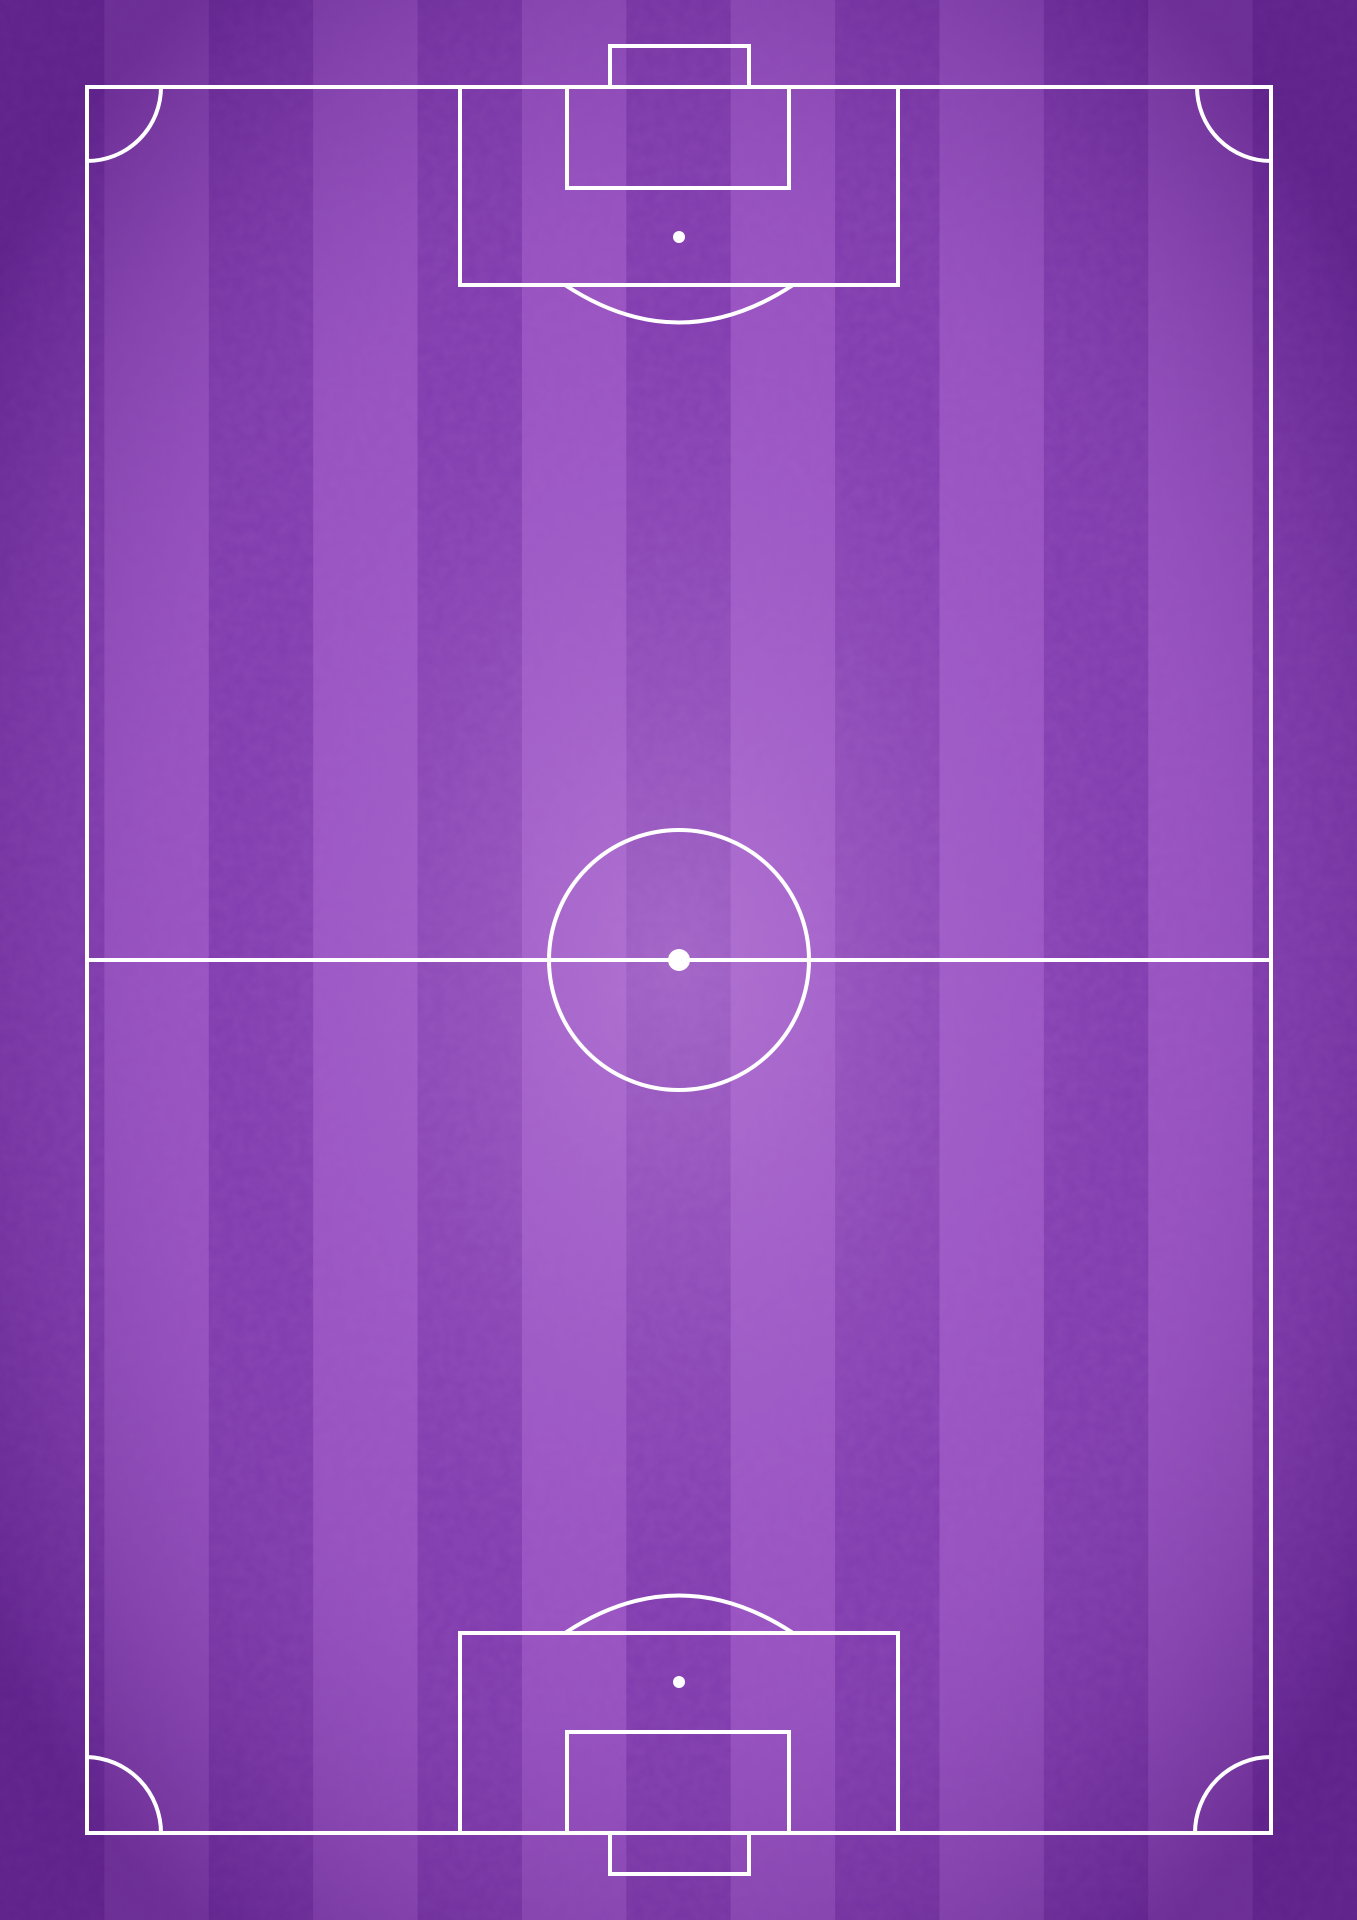 The image size is (1357, 1920). I want to click on corner-arc-top-left, so click(124, 124).